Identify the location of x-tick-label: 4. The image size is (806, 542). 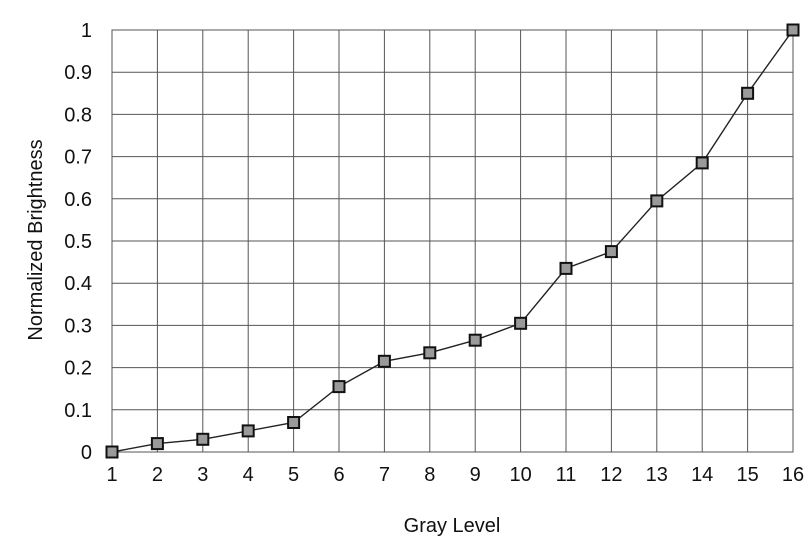
(248, 475).